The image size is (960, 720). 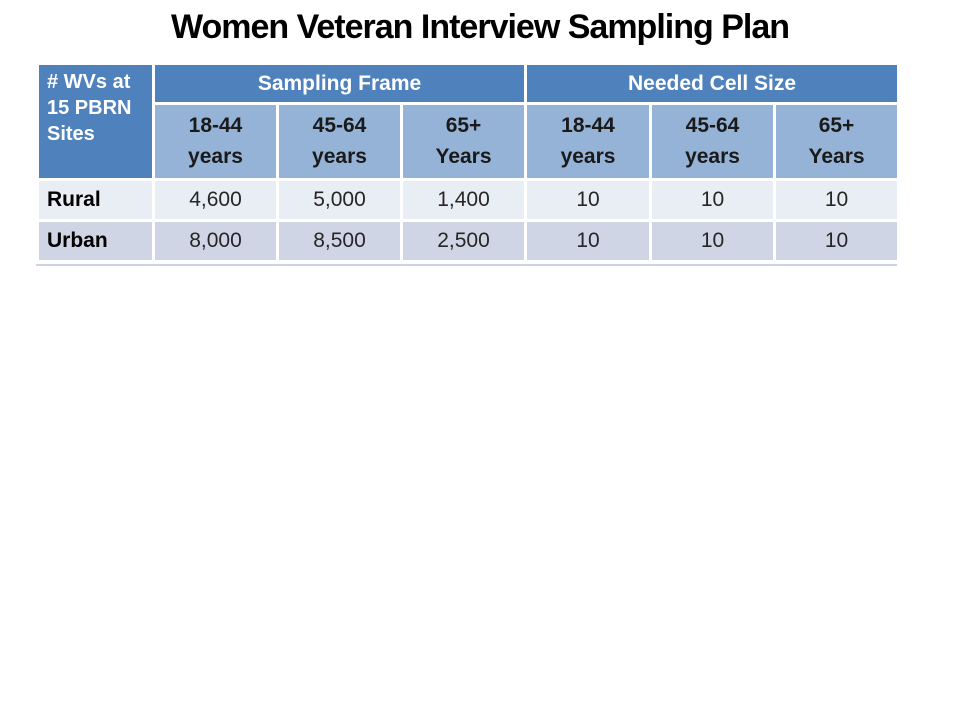 I want to click on table-row-rural: Rural 4,600 5,000 1,400 10 10 10, so click(x=468, y=200).